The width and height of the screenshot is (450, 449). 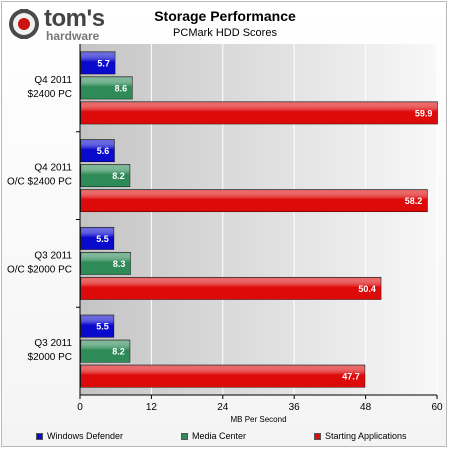 I want to click on bar-value-label: 8.3, so click(x=119, y=264).